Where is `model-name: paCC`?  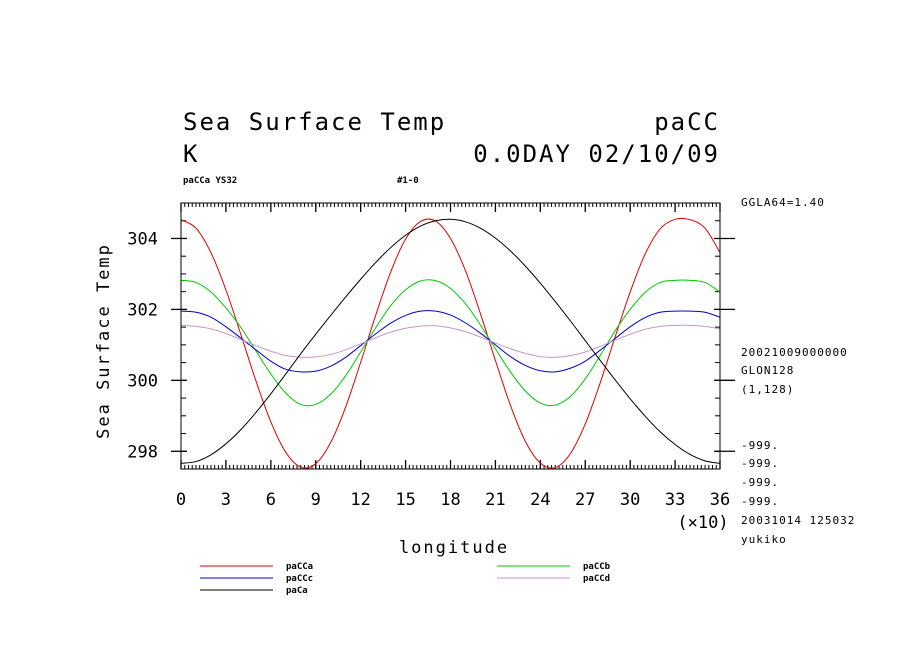
model-name: paCC is located at coordinates (687, 122).